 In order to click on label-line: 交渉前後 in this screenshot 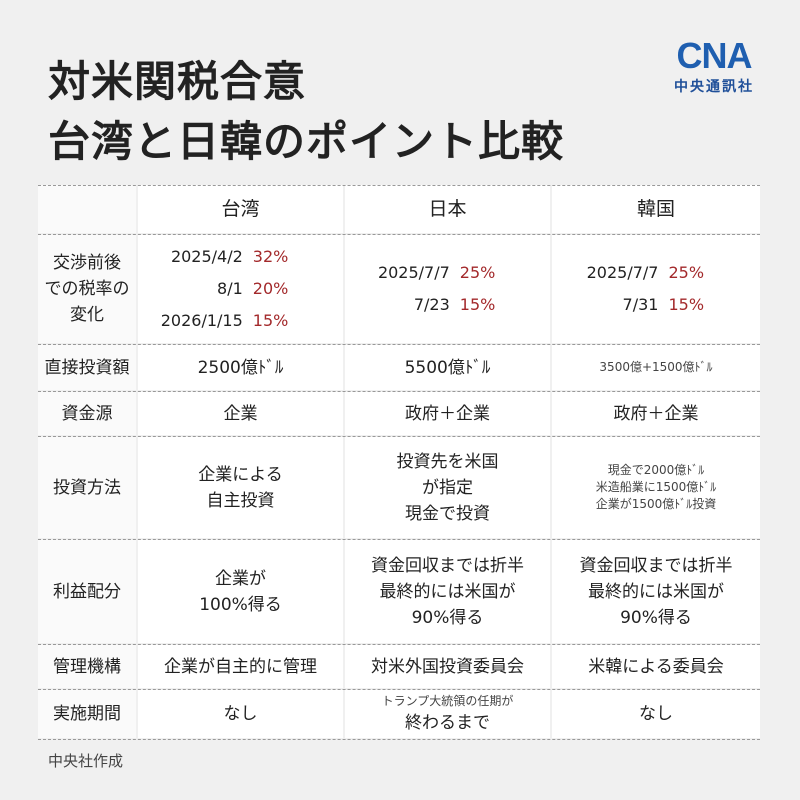, I will do `click(87, 263)`.